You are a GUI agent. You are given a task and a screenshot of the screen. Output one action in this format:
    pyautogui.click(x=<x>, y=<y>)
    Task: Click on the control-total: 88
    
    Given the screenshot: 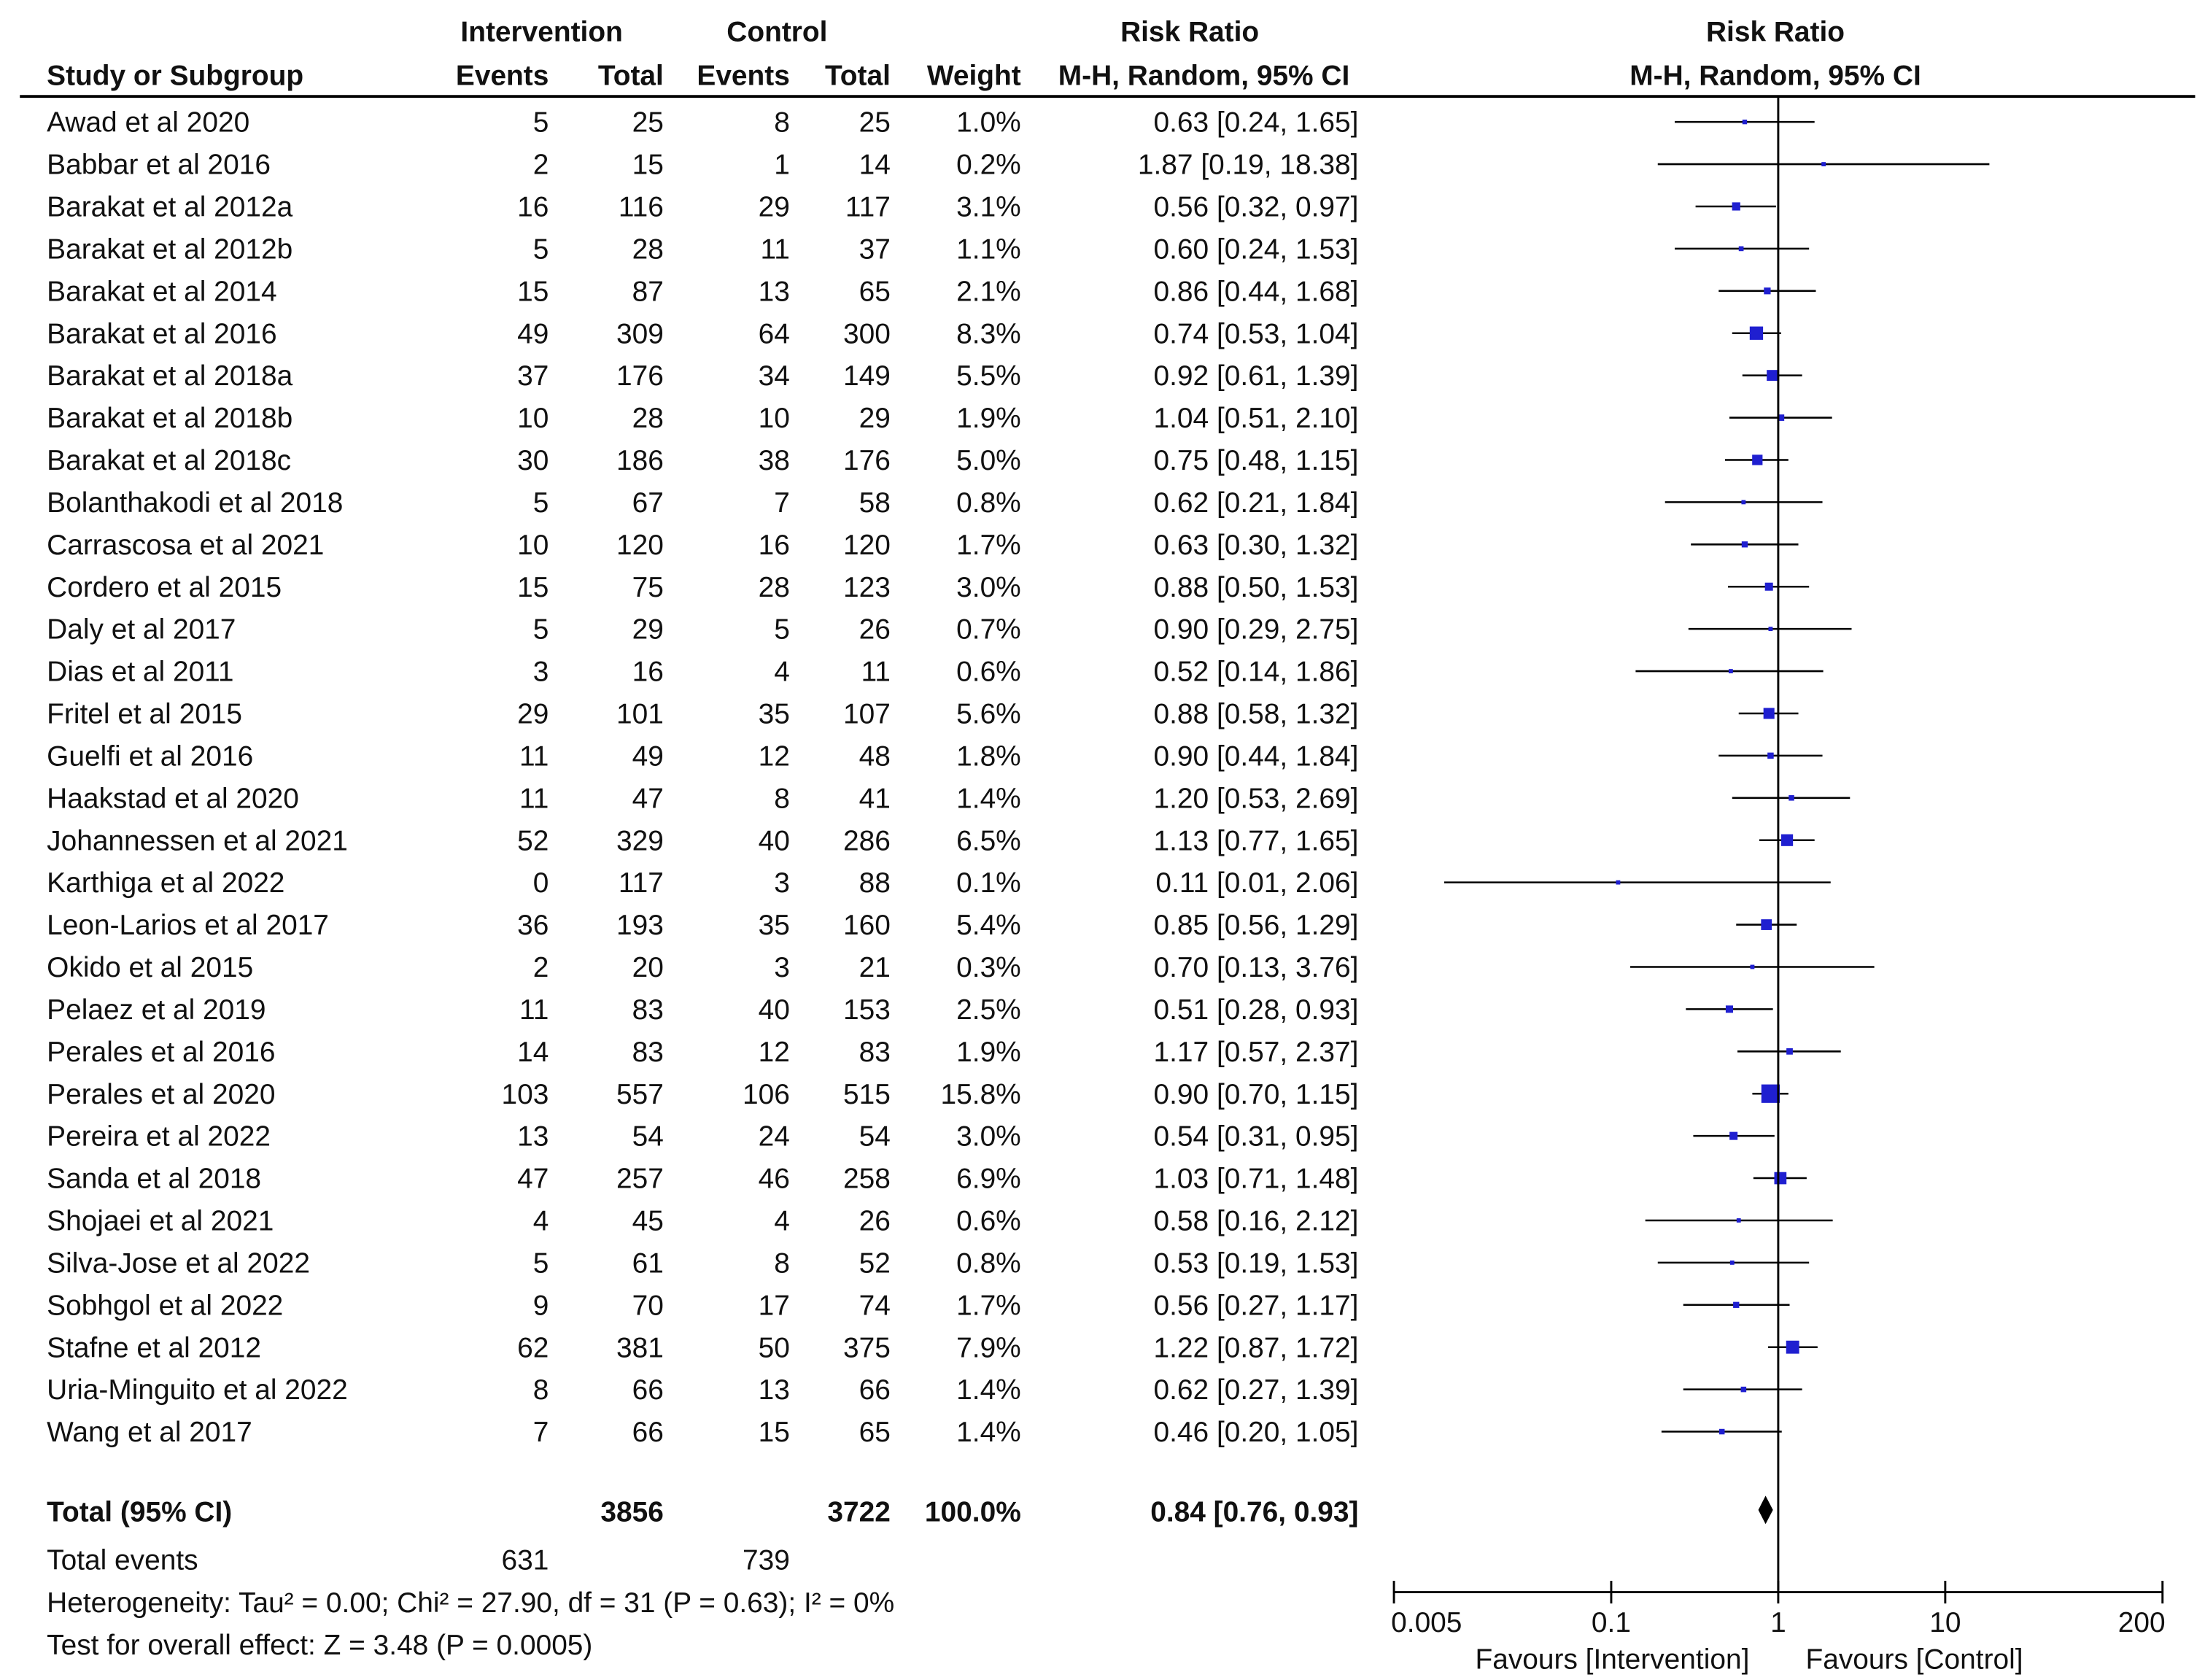 What is the action you would take?
    pyautogui.click(x=875, y=883)
    